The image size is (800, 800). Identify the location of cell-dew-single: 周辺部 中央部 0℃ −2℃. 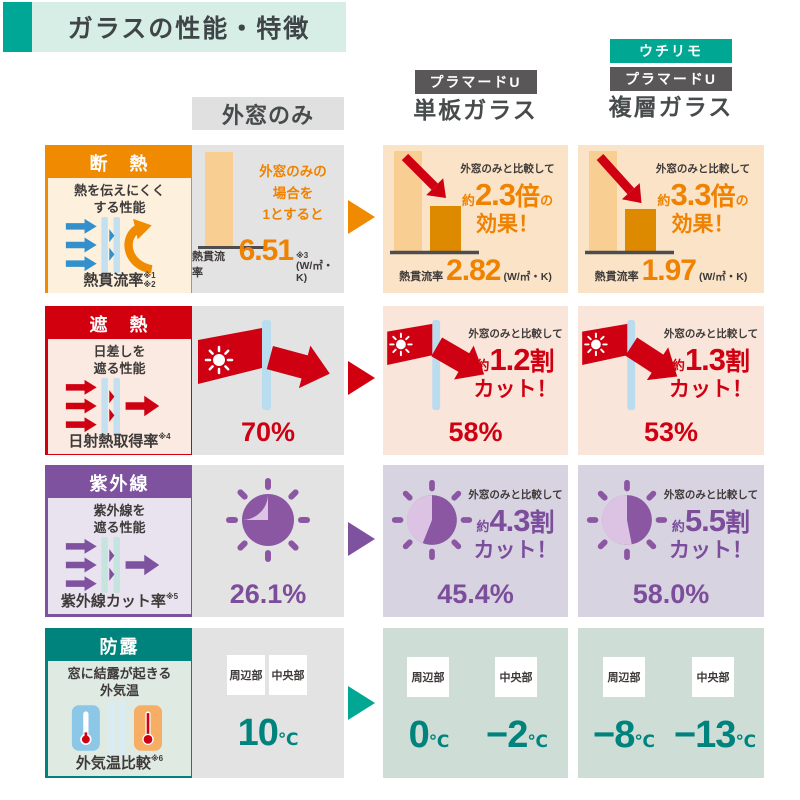
(475, 703).